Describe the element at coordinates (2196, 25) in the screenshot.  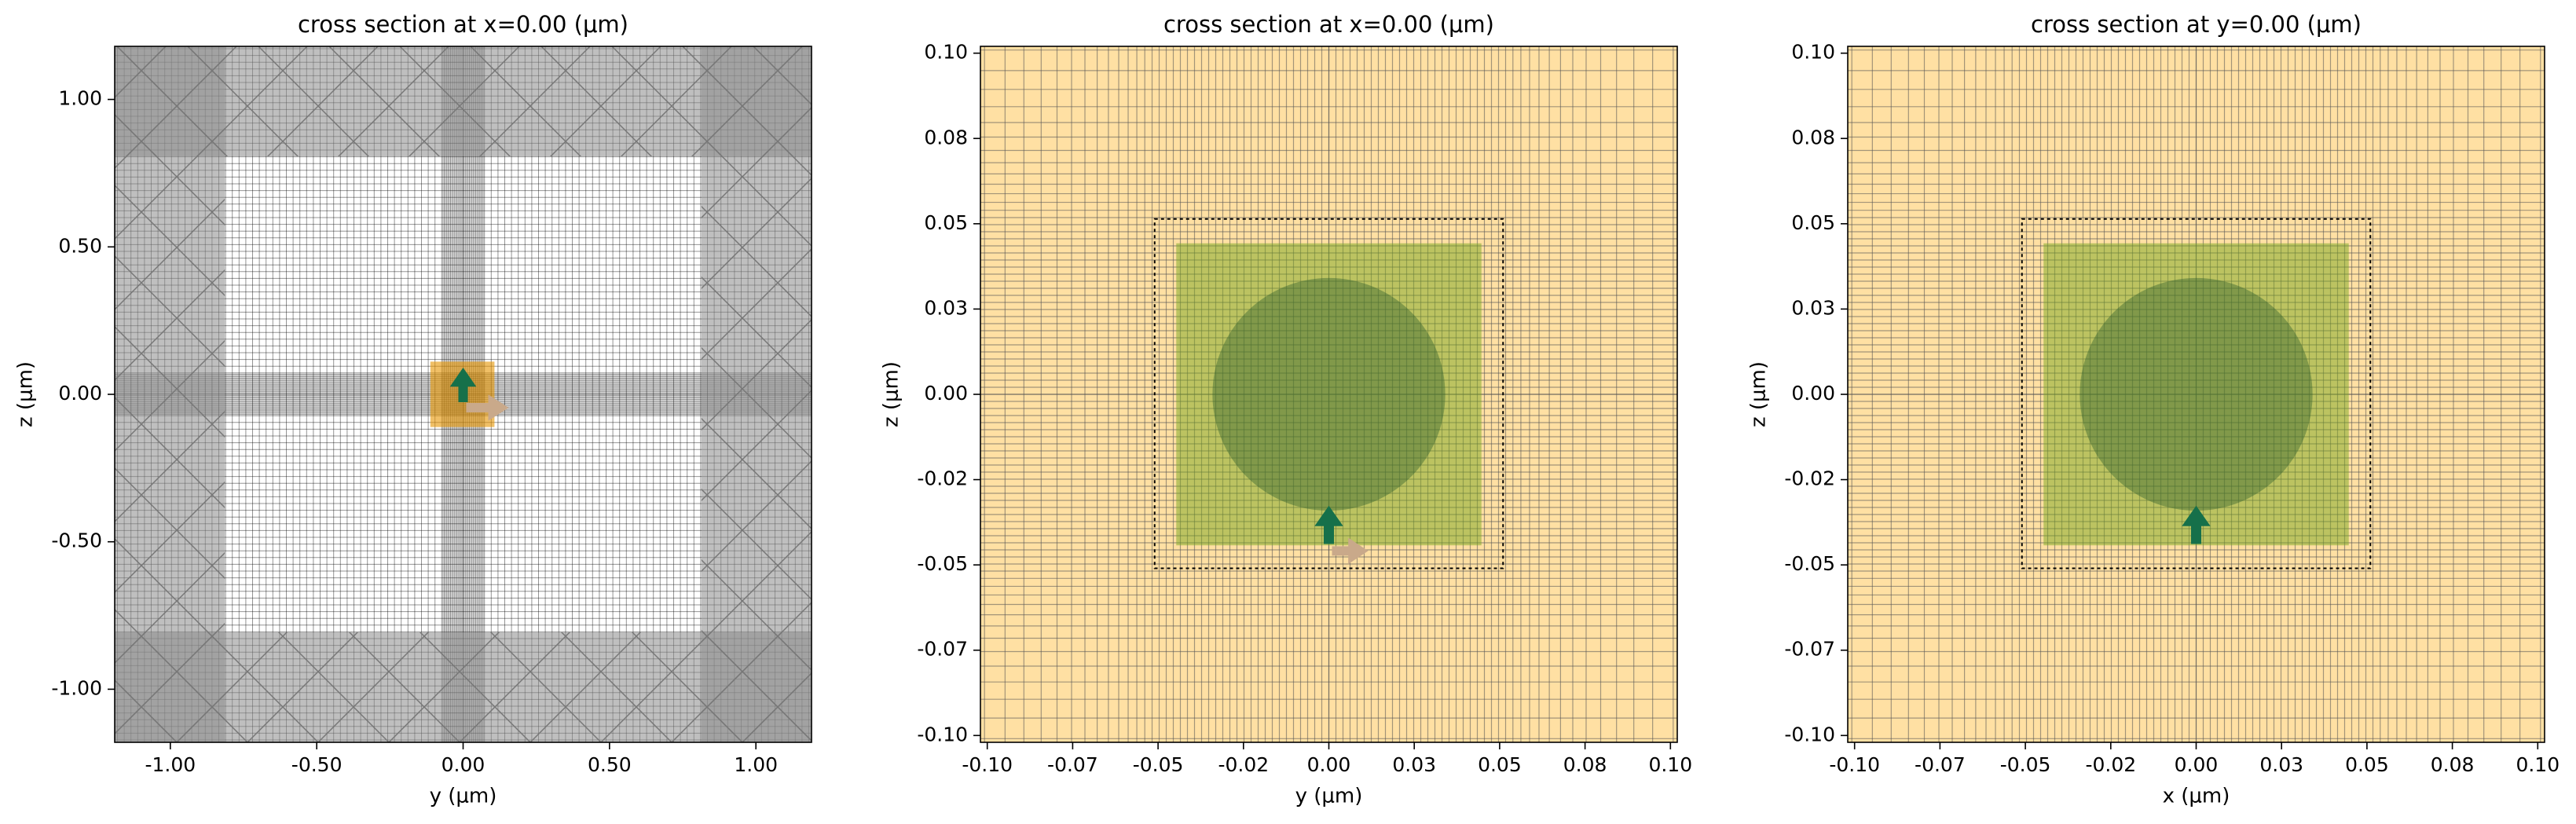
I see `chart-title: cross section at y=0.00 (μm)` at that location.